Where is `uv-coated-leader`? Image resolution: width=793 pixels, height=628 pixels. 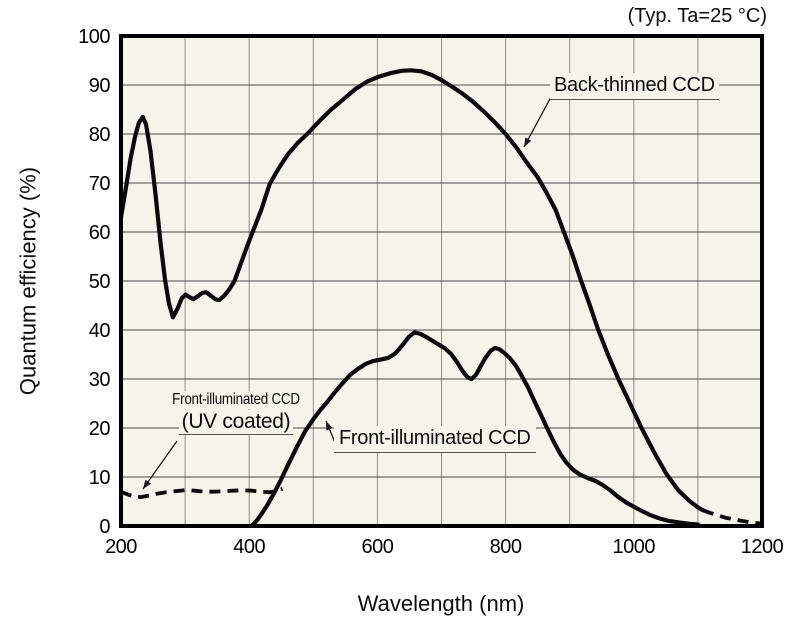 uv-coated-leader is located at coordinates (160, 465).